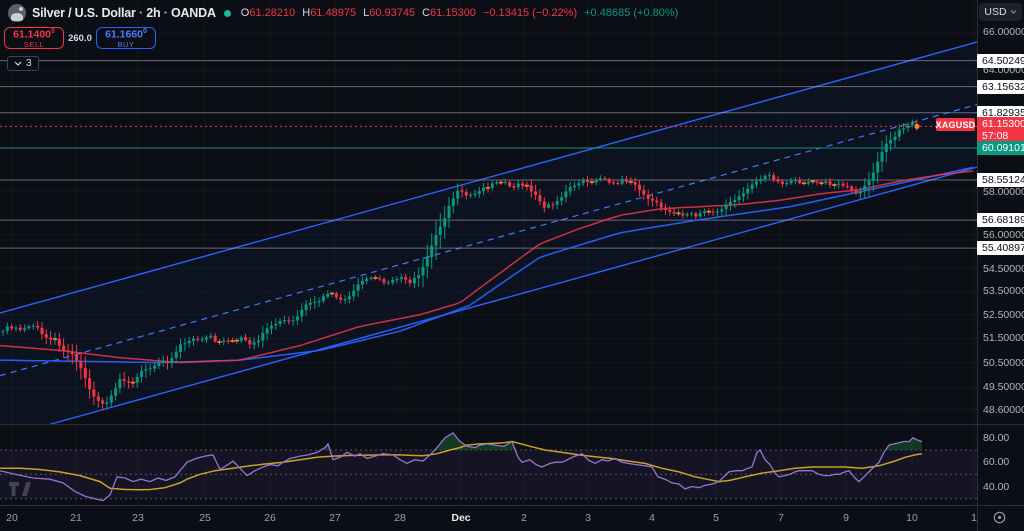 The image size is (1024, 531). Describe the element at coordinates (126, 38) in the screenshot. I see `buy-button: 61.16600 BUY` at that location.